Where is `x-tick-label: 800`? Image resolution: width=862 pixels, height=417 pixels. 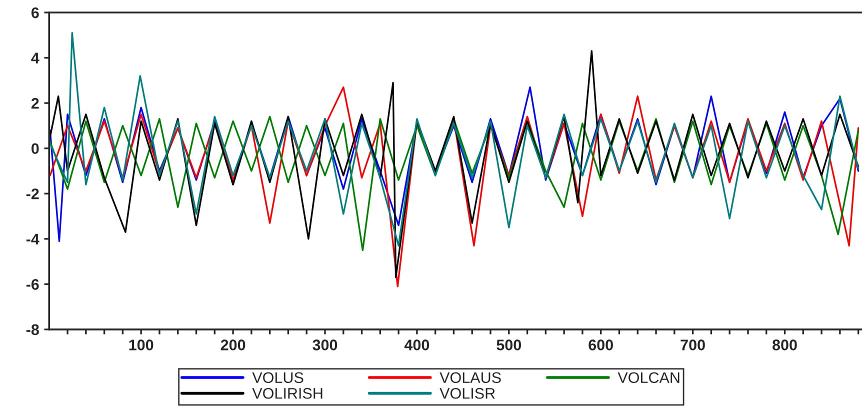
x-tick-label: 800 is located at coordinates (784, 345).